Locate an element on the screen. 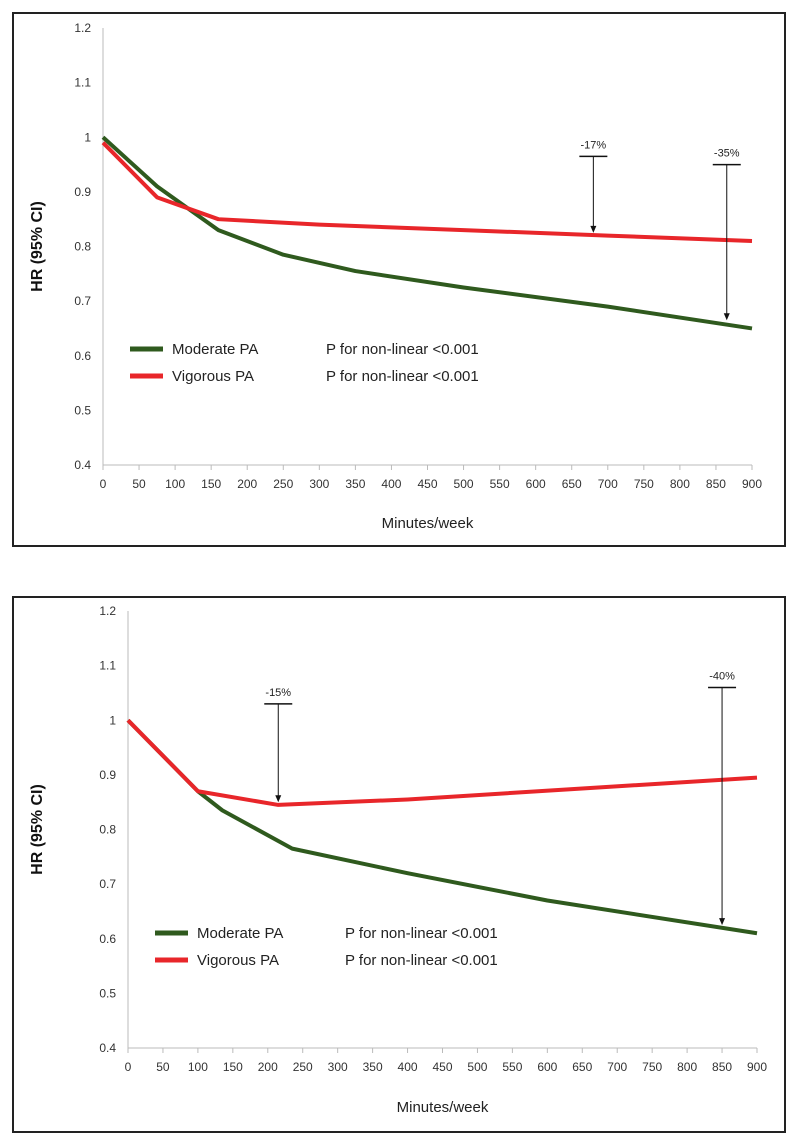 The image size is (796, 1144). annotation-label: -40% is located at coordinates (722, 676).